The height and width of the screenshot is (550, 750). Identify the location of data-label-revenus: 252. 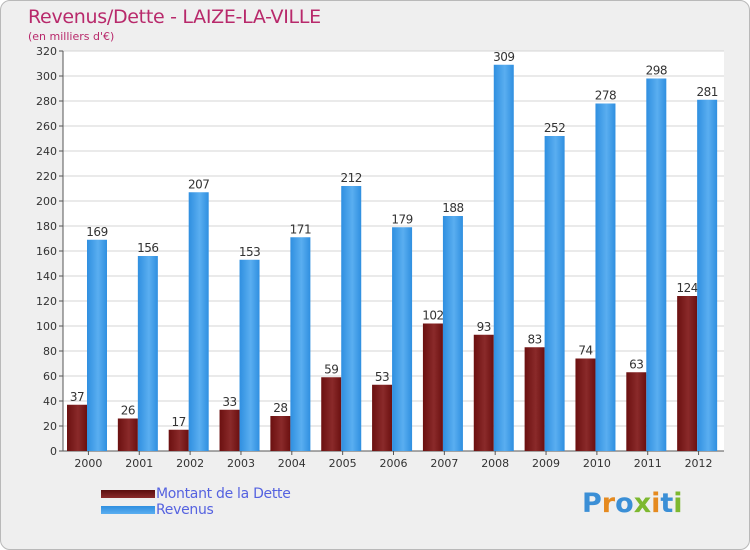
(554, 128).